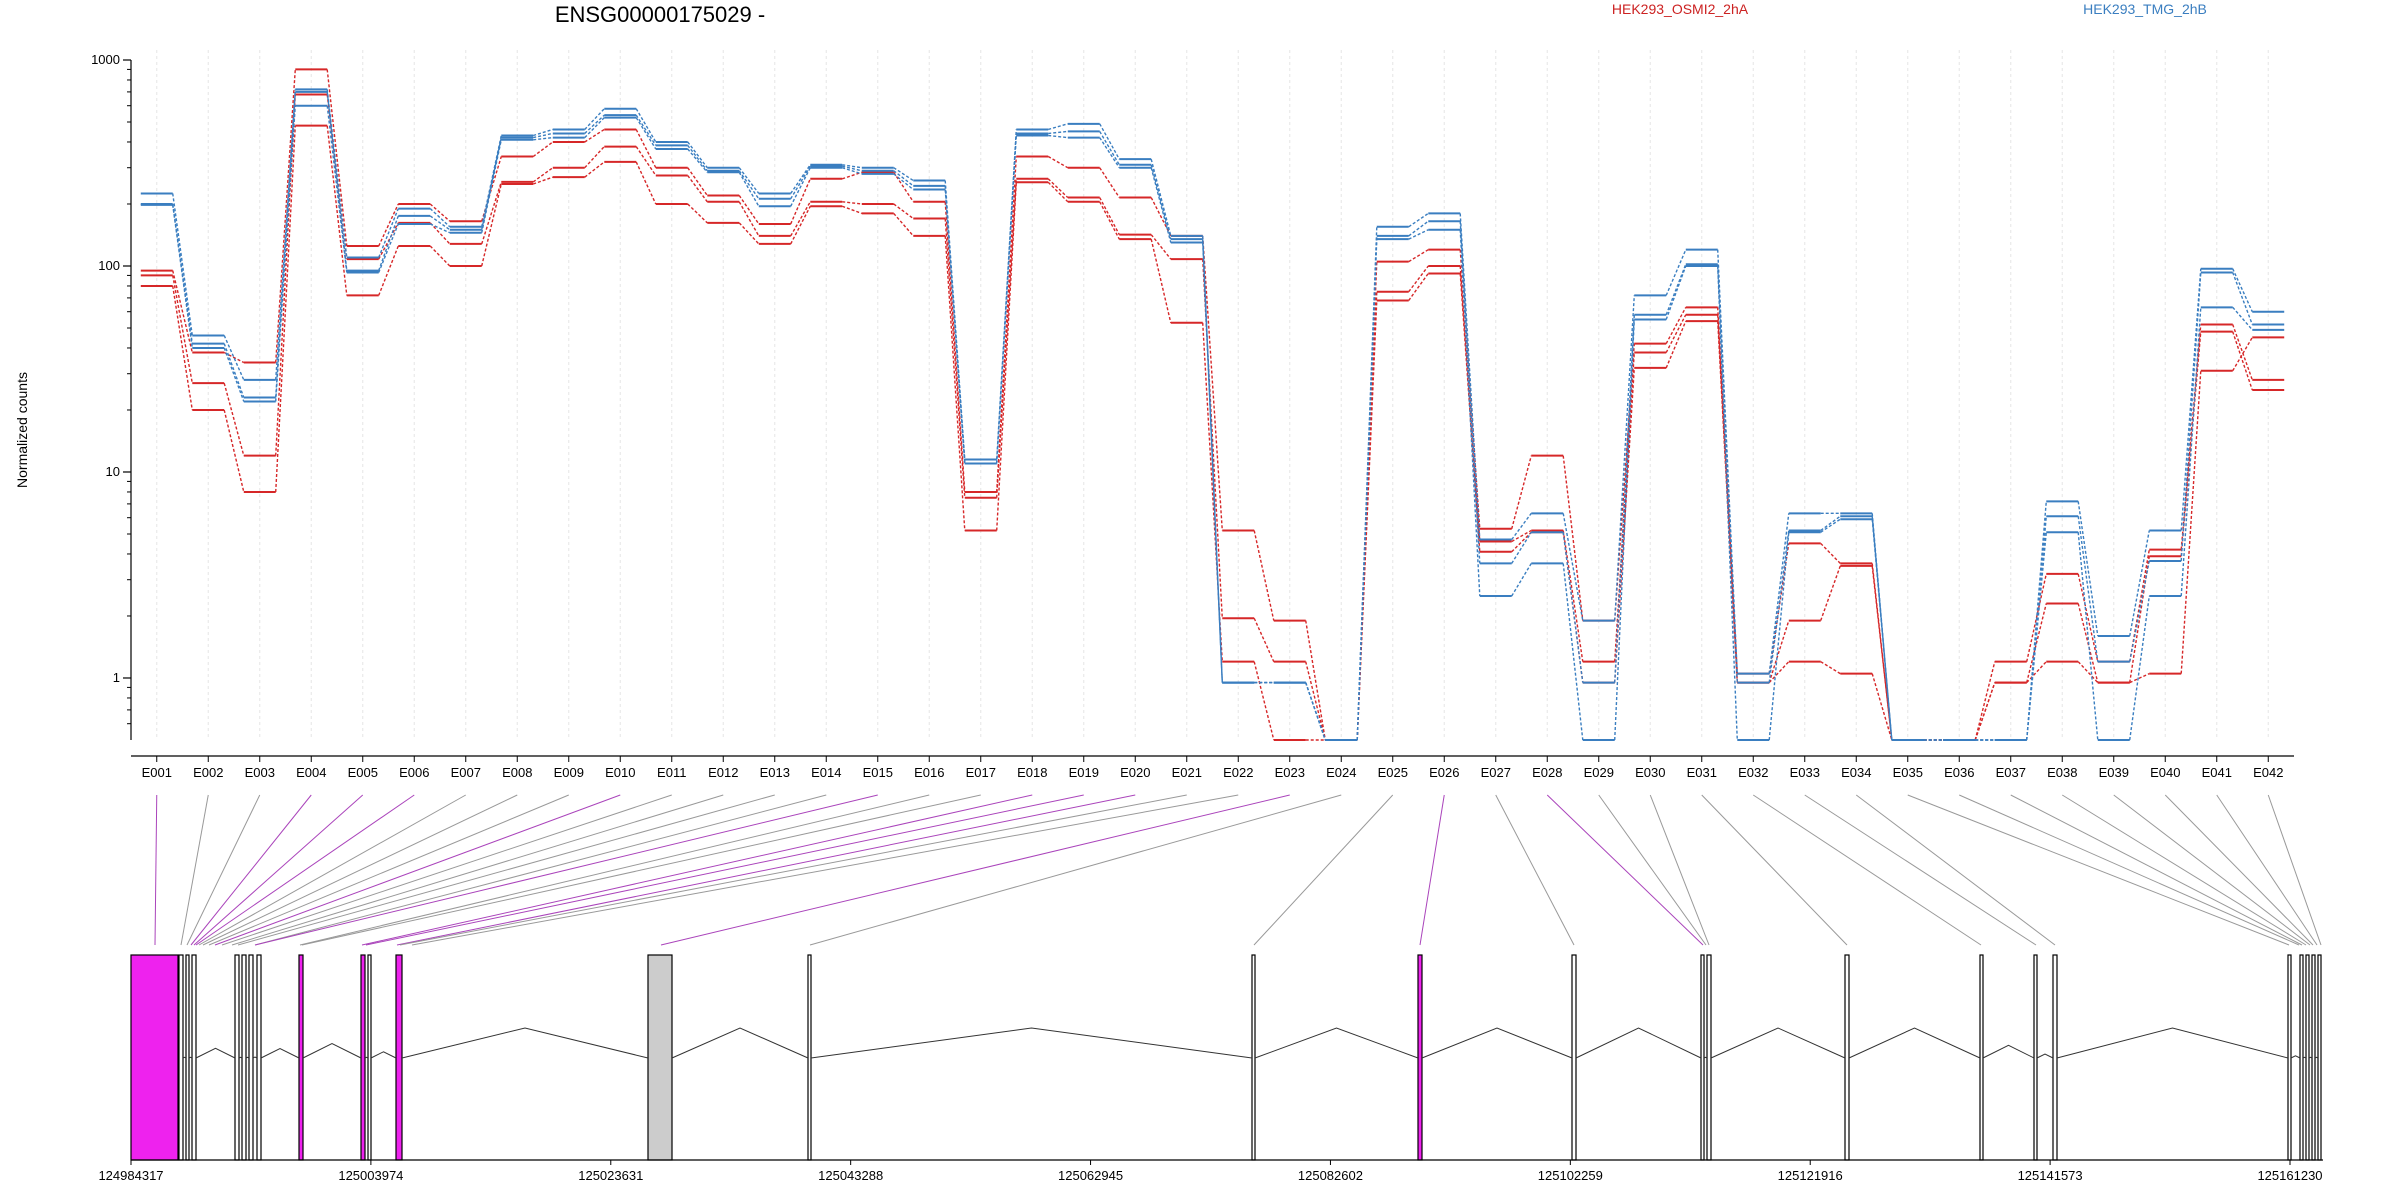 This screenshot has width=2400, height=1200. I want to click on x-tick-label-e036: E036, so click(1959, 772).